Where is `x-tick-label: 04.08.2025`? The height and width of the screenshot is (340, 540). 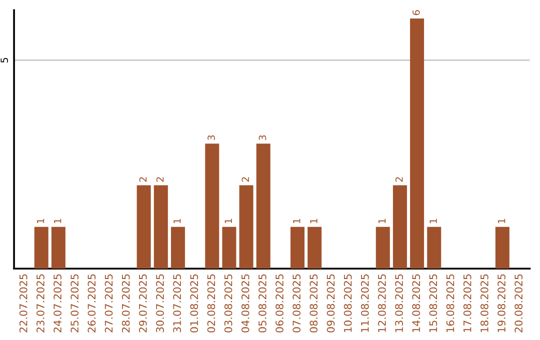
x-tick-label: 04.08.2025 is located at coordinates (245, 303).